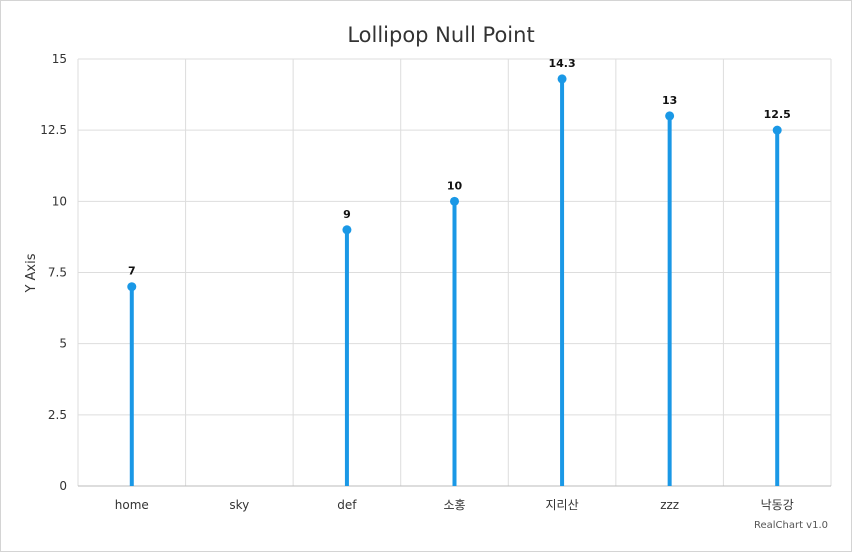 The image size is (852, 552). Describe the element at coordinates (347, 214) in the screenshot. I see `data-label: 9` at that location.